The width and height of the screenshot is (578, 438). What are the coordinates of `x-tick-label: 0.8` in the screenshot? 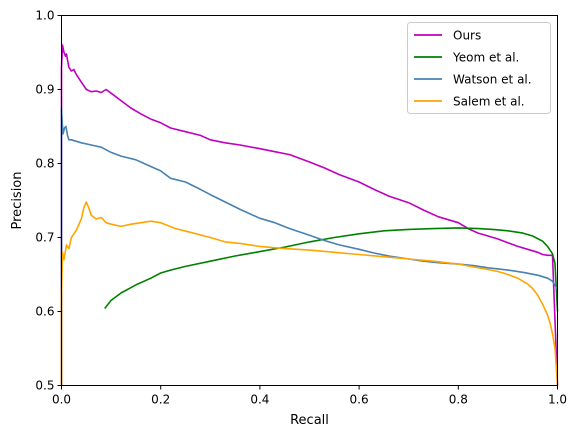 It's located at (458, 400).